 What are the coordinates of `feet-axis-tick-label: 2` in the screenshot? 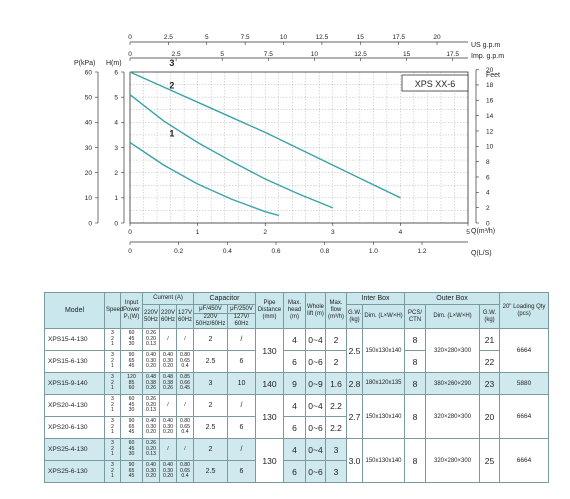 It's located at (488, 208).